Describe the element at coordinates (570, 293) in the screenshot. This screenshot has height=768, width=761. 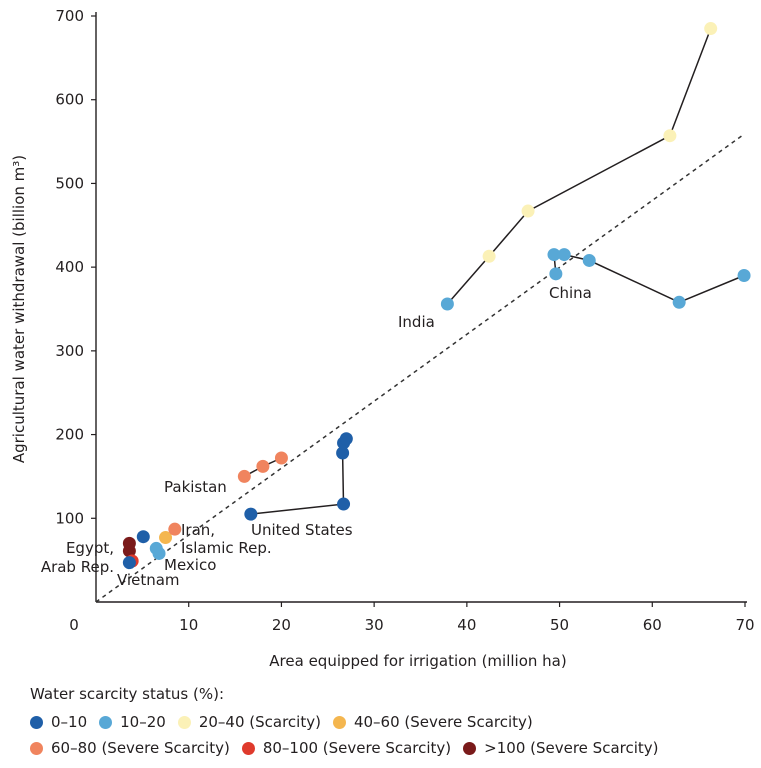
I see `country-label: China` at that location.